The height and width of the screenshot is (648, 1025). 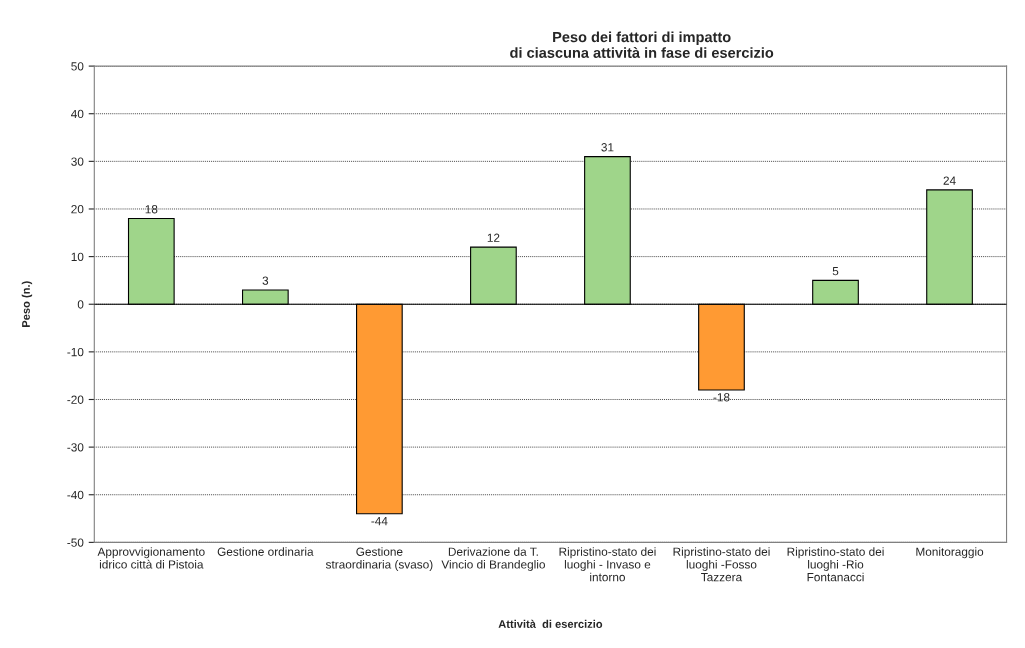 What do you see at coordinates (77, 66) in the screenshot?
I see `y-tick-label: 50` at bounding box center [77, 66].